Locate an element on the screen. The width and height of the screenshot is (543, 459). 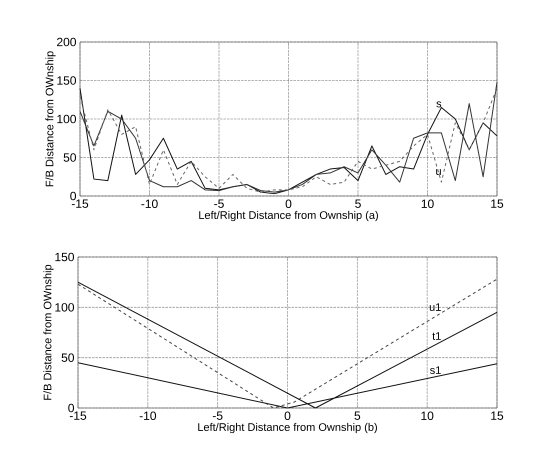
series-label: s1 is located at coordinates (435, 370).